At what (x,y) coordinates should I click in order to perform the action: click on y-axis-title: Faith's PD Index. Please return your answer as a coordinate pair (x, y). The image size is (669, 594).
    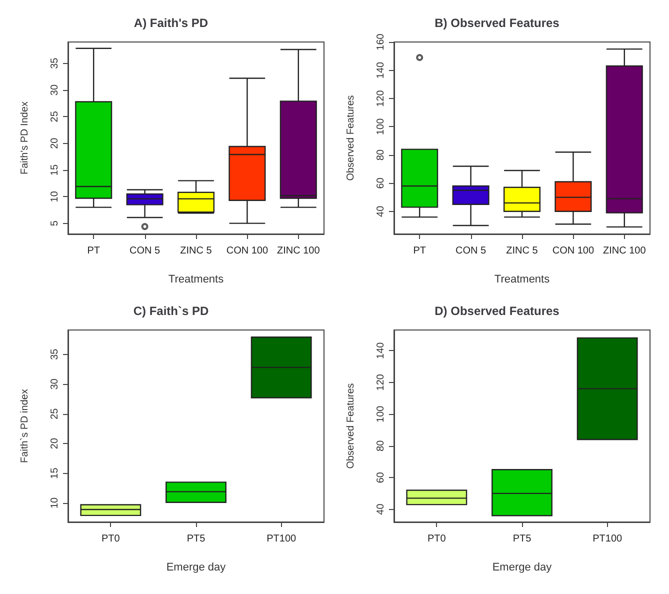
    Looking at the image, I should click on (25, 138).